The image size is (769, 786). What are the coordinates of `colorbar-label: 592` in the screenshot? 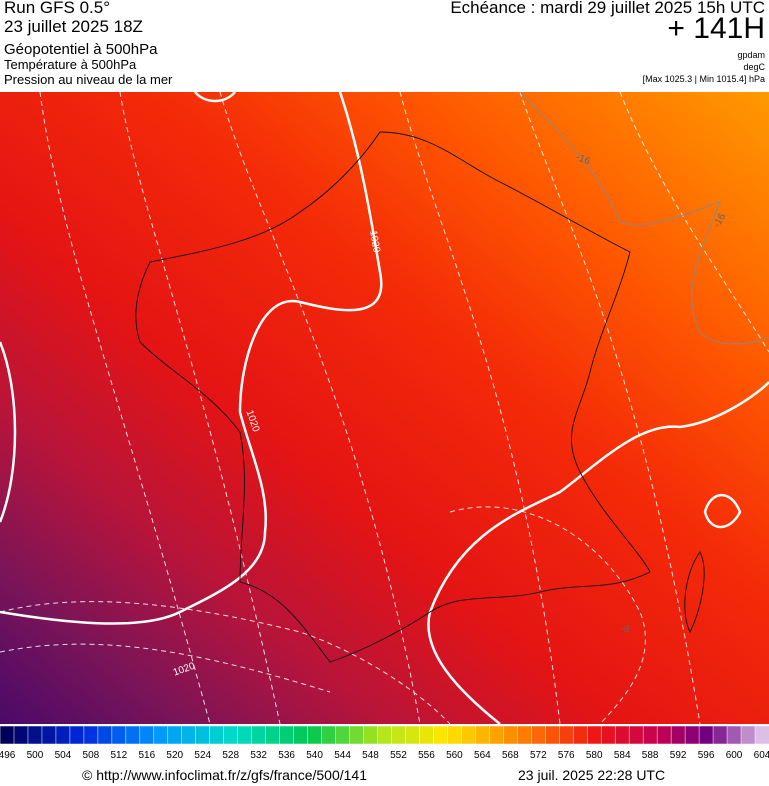 It's located at (678, 755).